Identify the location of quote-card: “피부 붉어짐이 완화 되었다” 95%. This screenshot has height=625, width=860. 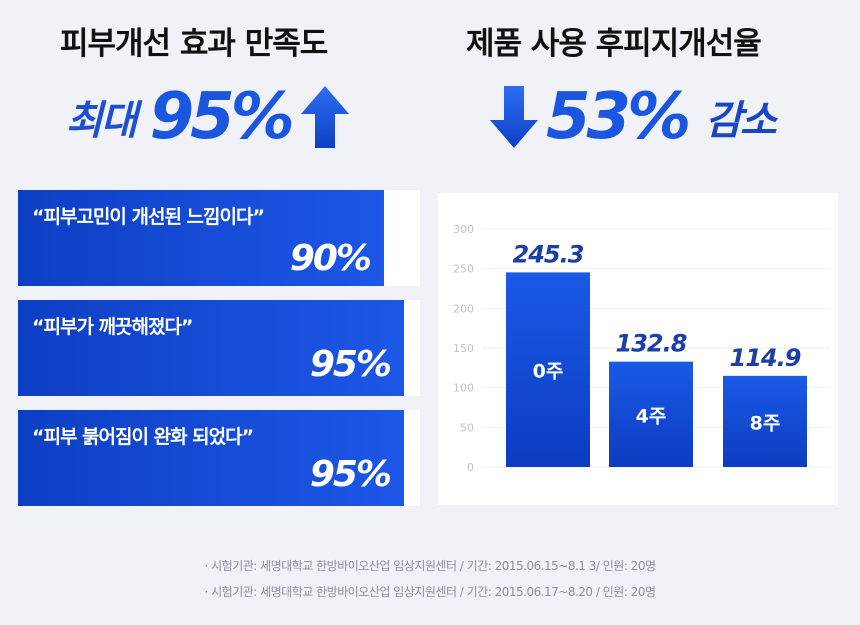
(219, 458).